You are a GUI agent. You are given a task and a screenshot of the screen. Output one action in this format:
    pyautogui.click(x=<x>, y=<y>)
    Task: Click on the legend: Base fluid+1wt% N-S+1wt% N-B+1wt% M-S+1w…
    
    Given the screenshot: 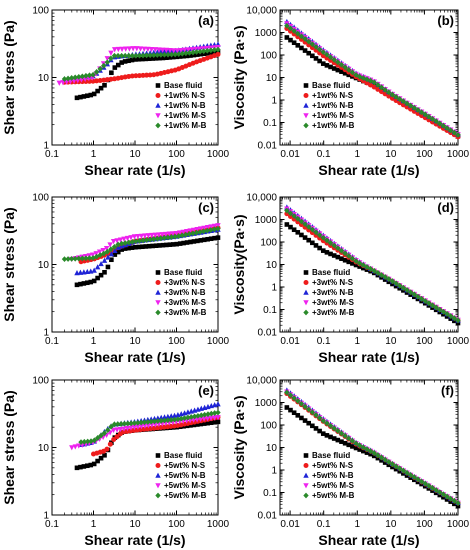 What is the action you would take?
    pyautogui.click(x=181, y=105)
    